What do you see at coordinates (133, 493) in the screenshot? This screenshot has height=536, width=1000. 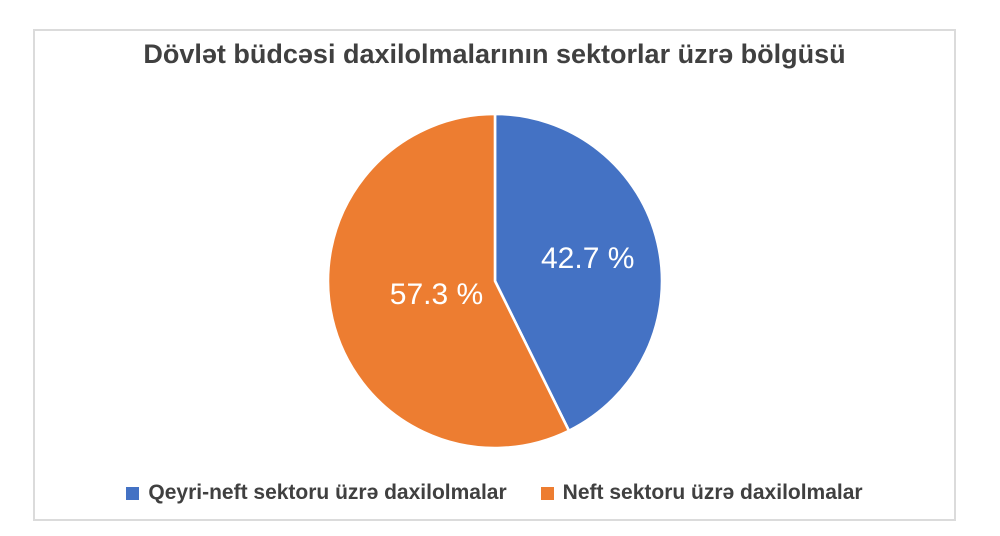 I see `legend-swatch-blue-icon` at bounding box center [133, 493].